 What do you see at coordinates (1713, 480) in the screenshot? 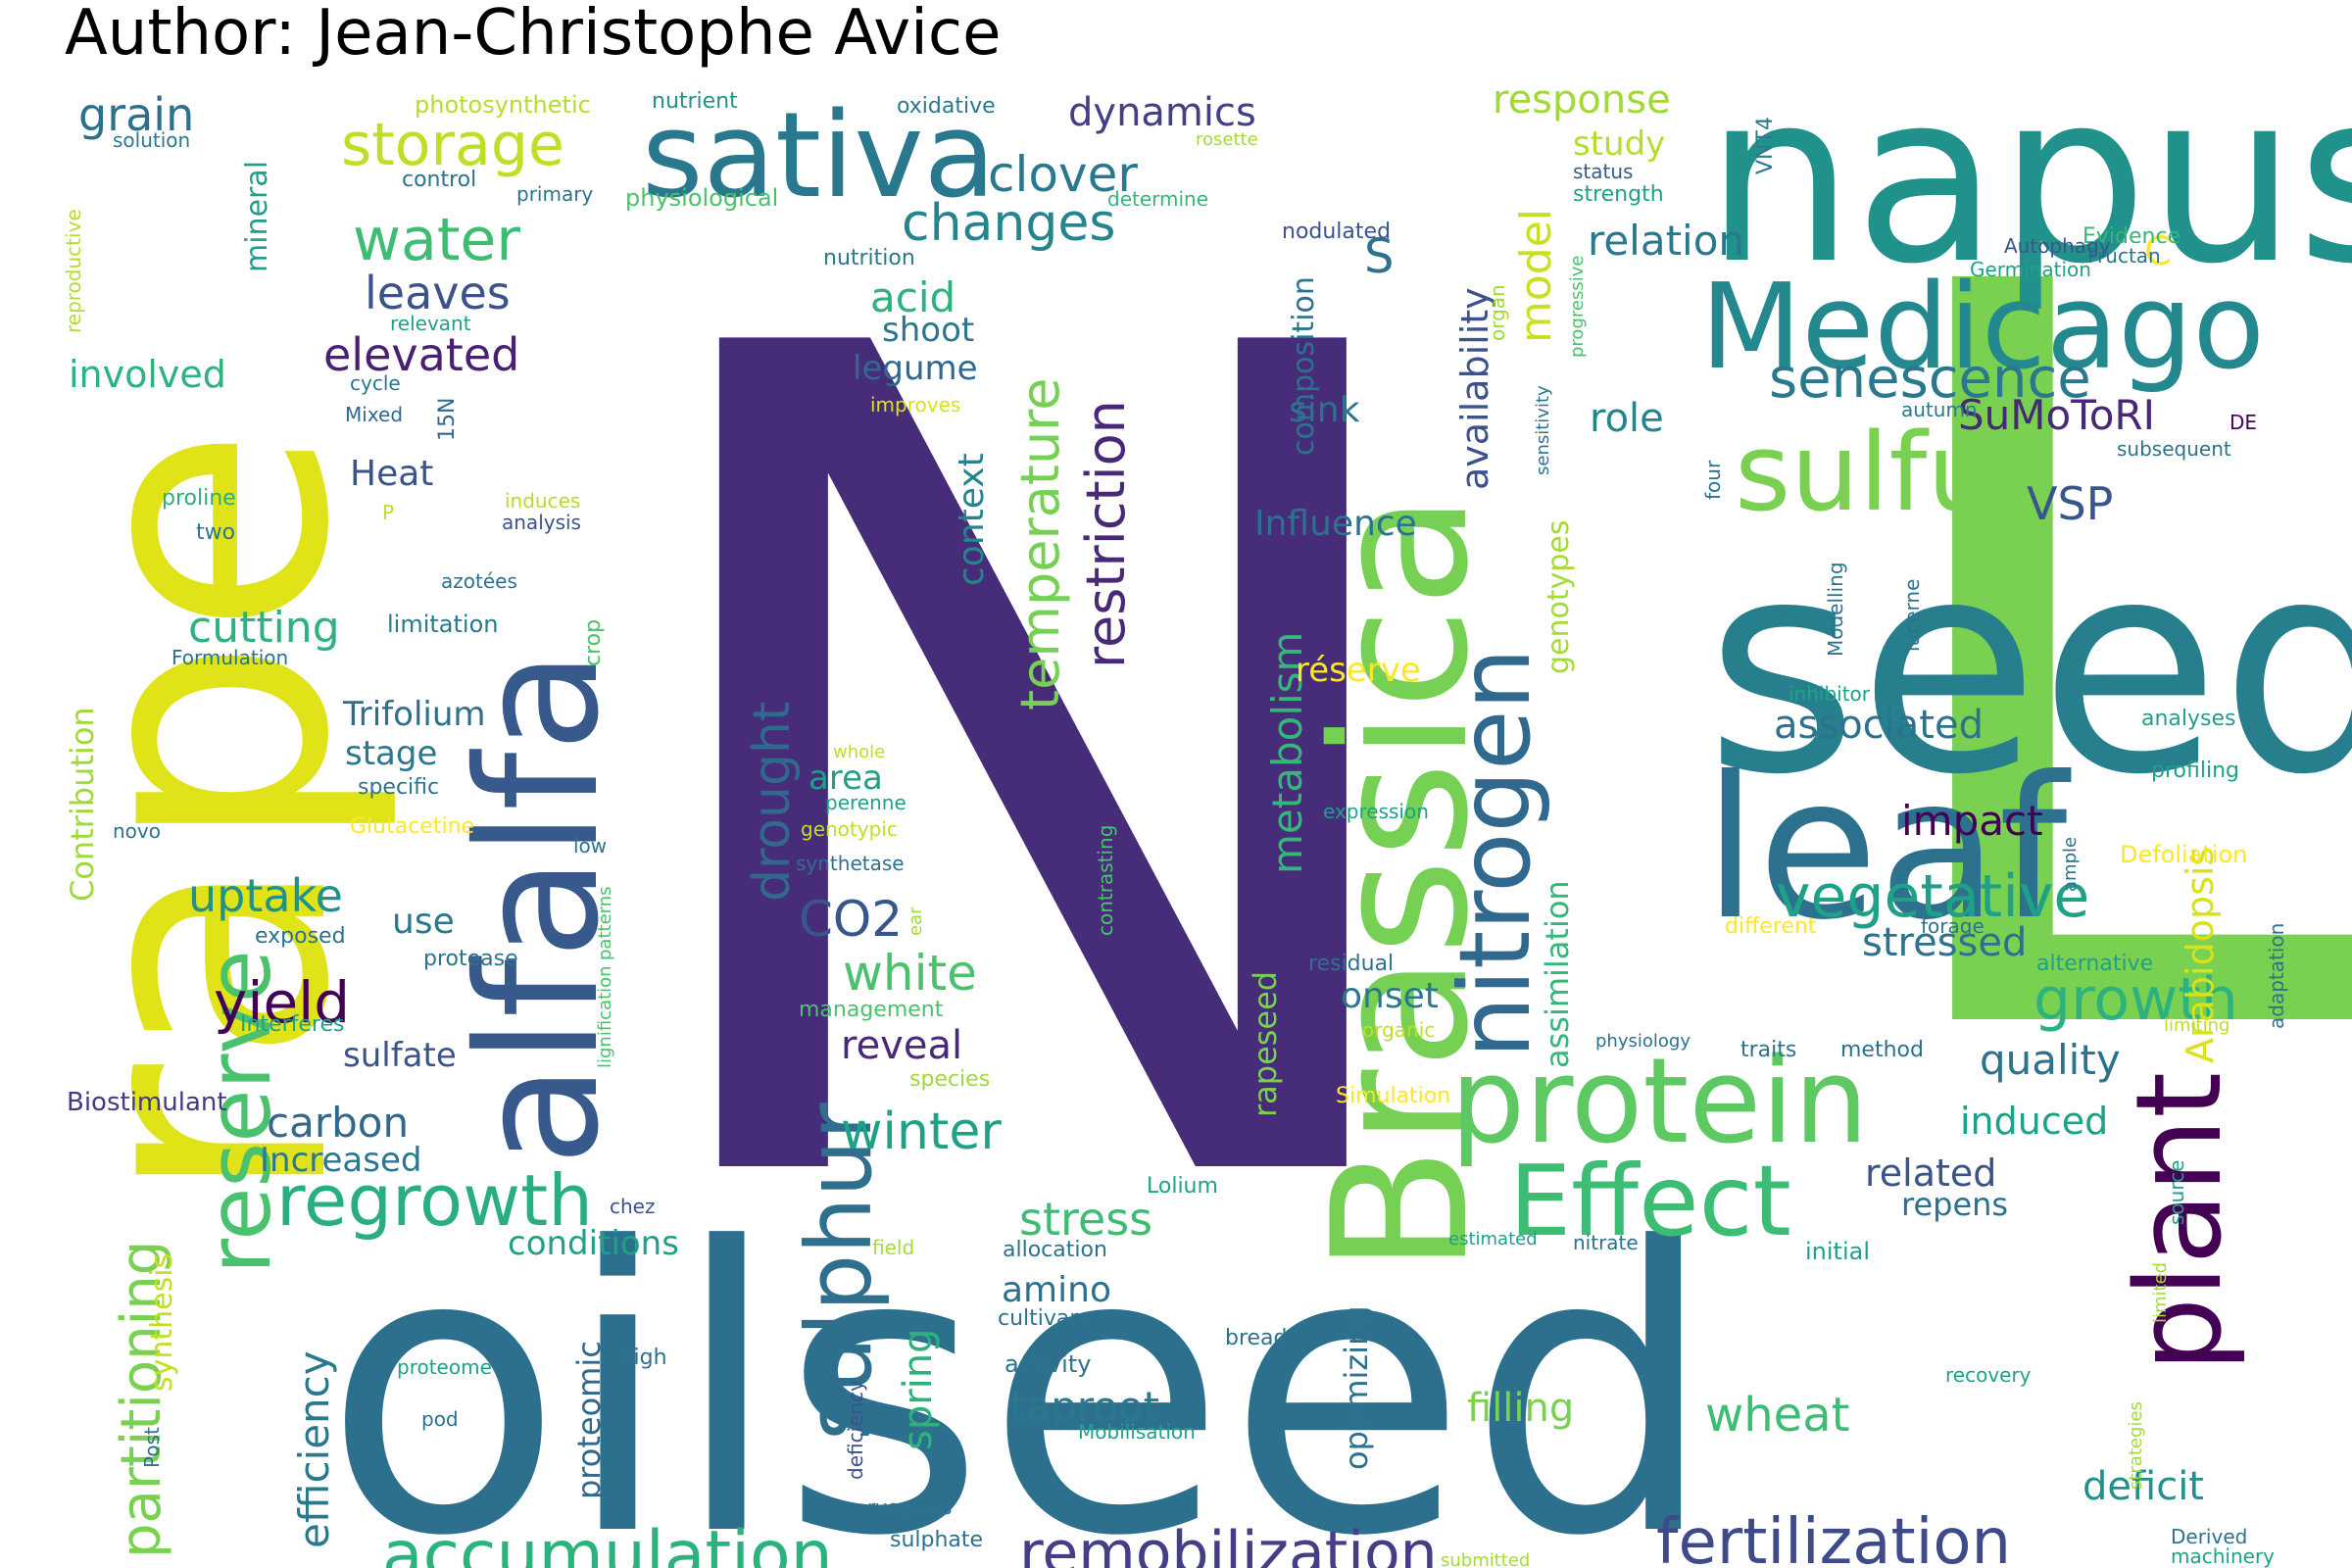
I see `word-four: four` at bounding box center [1713, 480].